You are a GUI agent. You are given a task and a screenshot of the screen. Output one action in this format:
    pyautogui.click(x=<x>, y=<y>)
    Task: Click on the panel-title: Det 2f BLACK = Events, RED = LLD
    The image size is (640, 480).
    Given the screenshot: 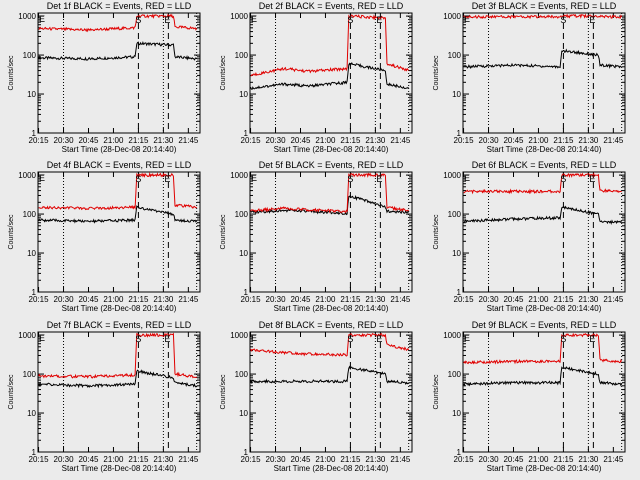 What is the action you would take?
    pyautogui.click(x=331, y=6)
    